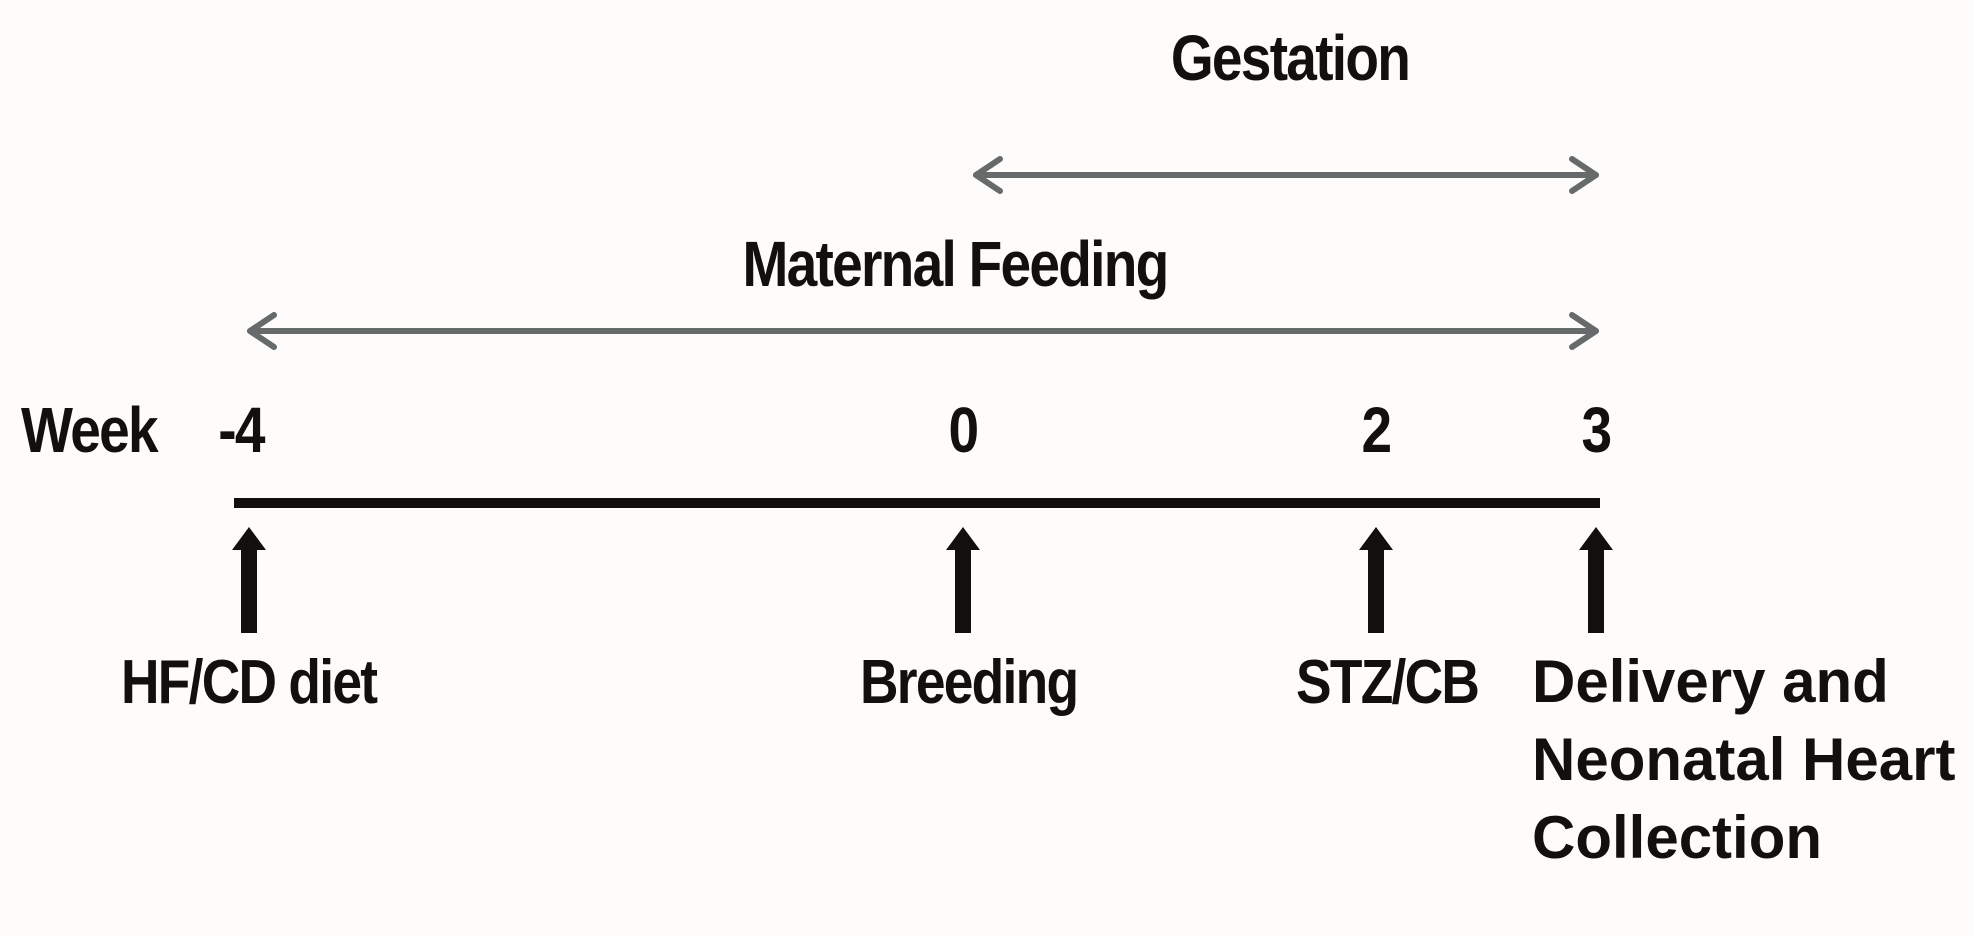 The width and height of the screenshot is (1973, 936). I want to click on gestation-double-arrow-icon, so click(1286, 175).